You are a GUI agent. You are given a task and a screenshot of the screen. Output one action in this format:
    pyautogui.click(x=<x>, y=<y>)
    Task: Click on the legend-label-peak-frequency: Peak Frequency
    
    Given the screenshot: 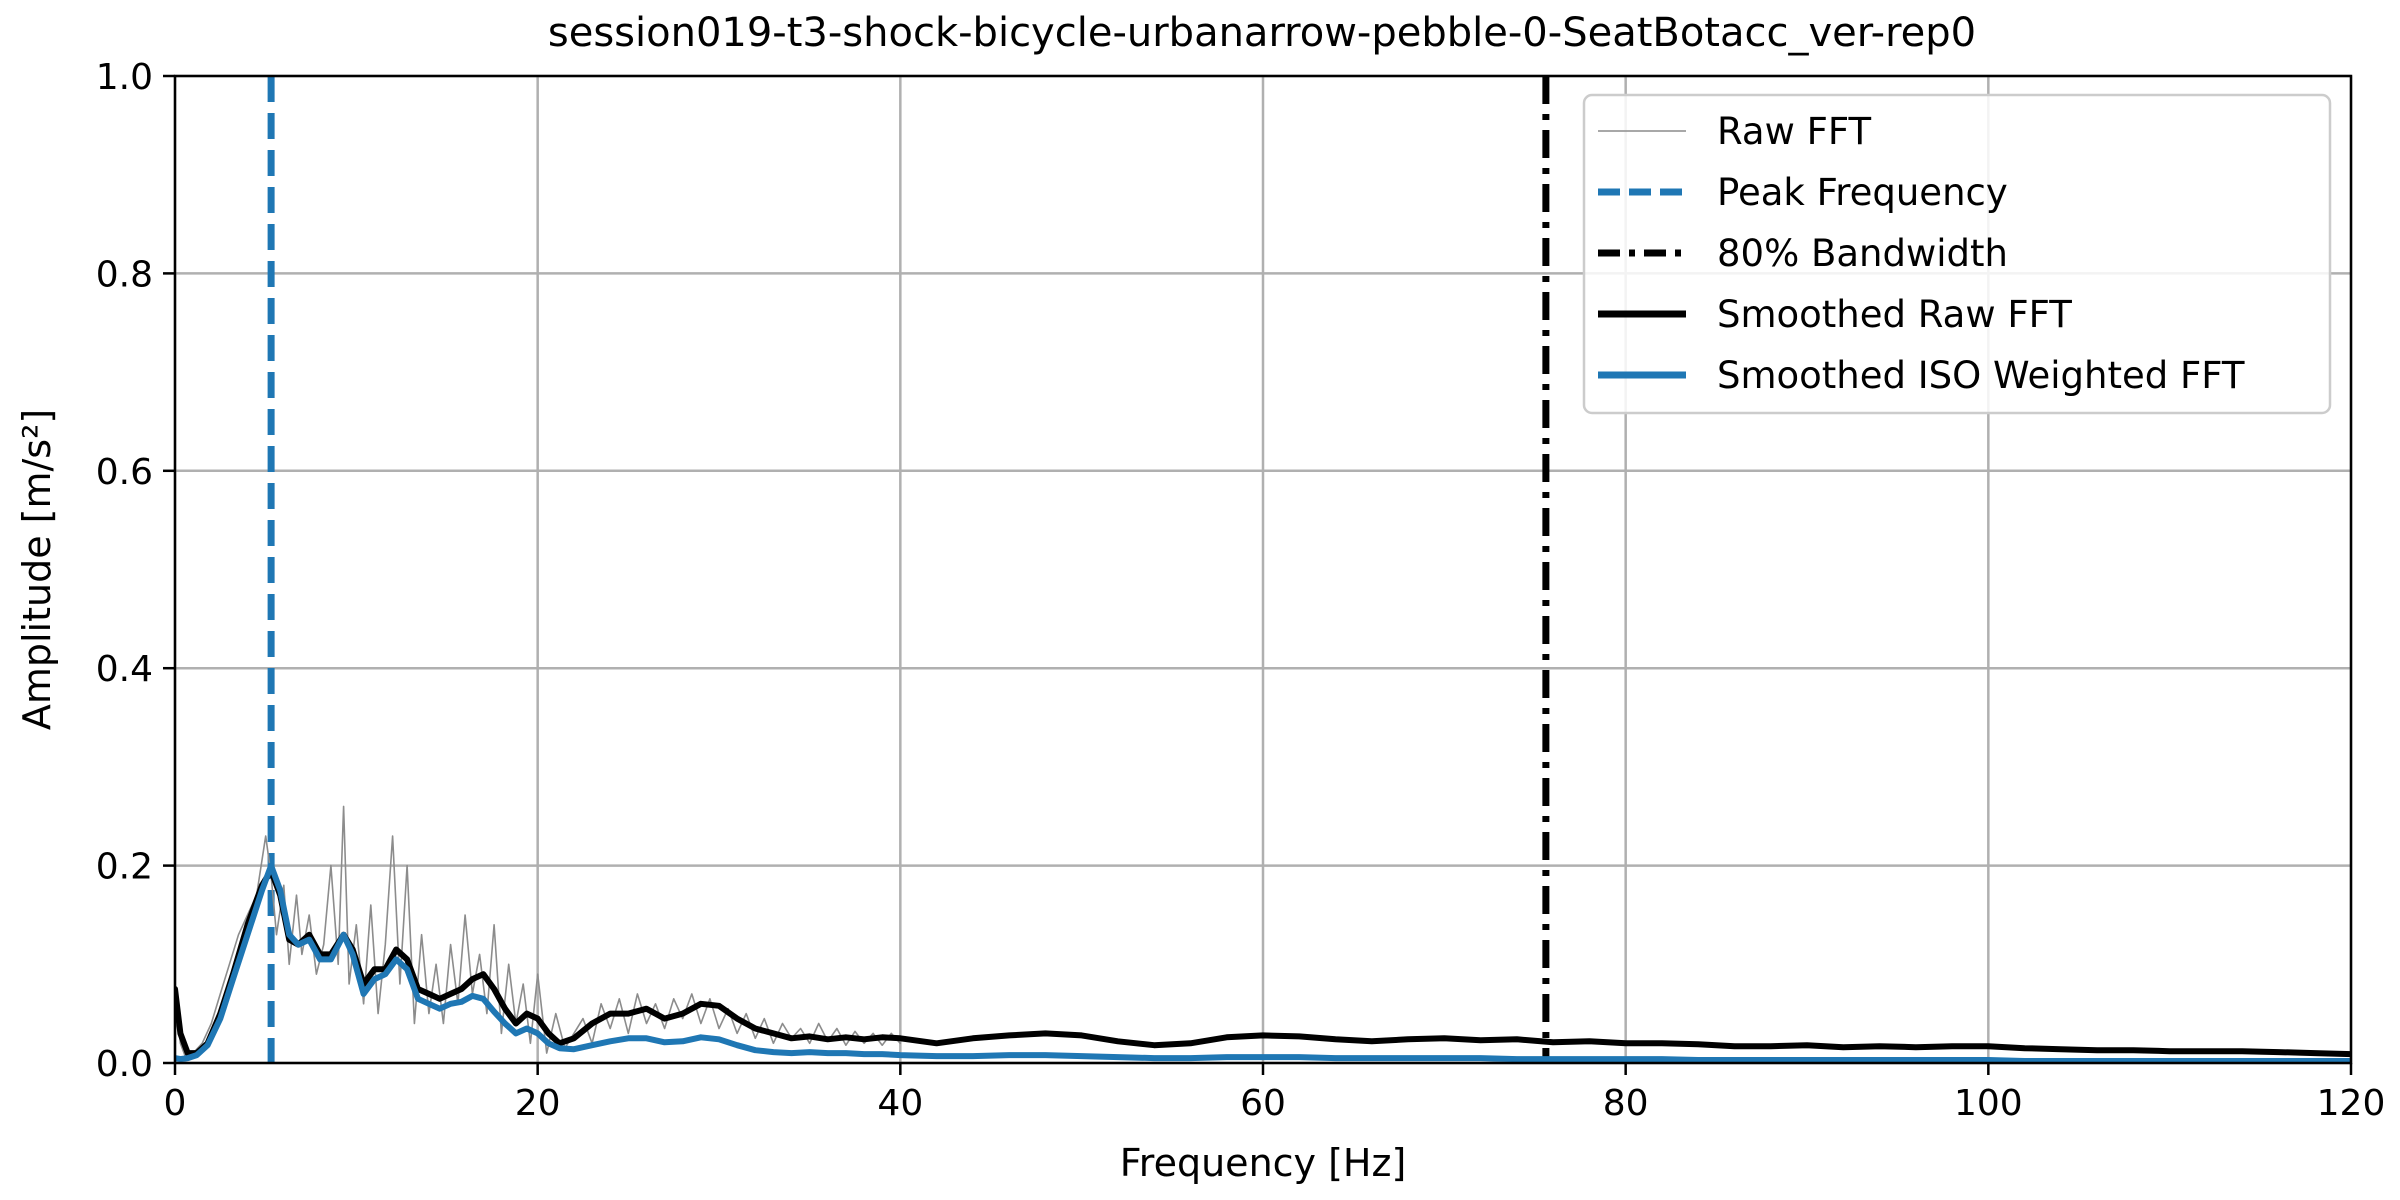 What is the action you would take?
    pyautogui.click(x=1862, y=192)
    